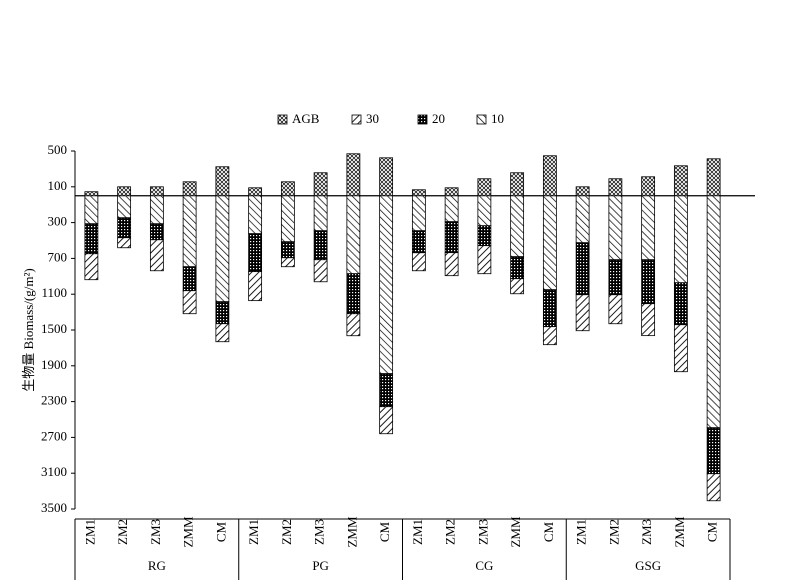 This screenshot has height=587, width=800. What do you see at coordinates (484, 565) in the screenshot?
I see `group-label: CG` at bounding box center [484, 565].